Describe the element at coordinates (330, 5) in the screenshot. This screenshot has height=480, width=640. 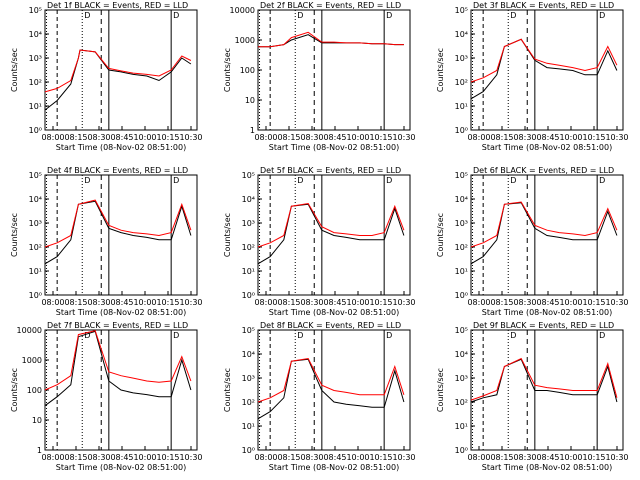
I see `chart-title: Det 2f BLACK = Events, RED = LLD` at that location.